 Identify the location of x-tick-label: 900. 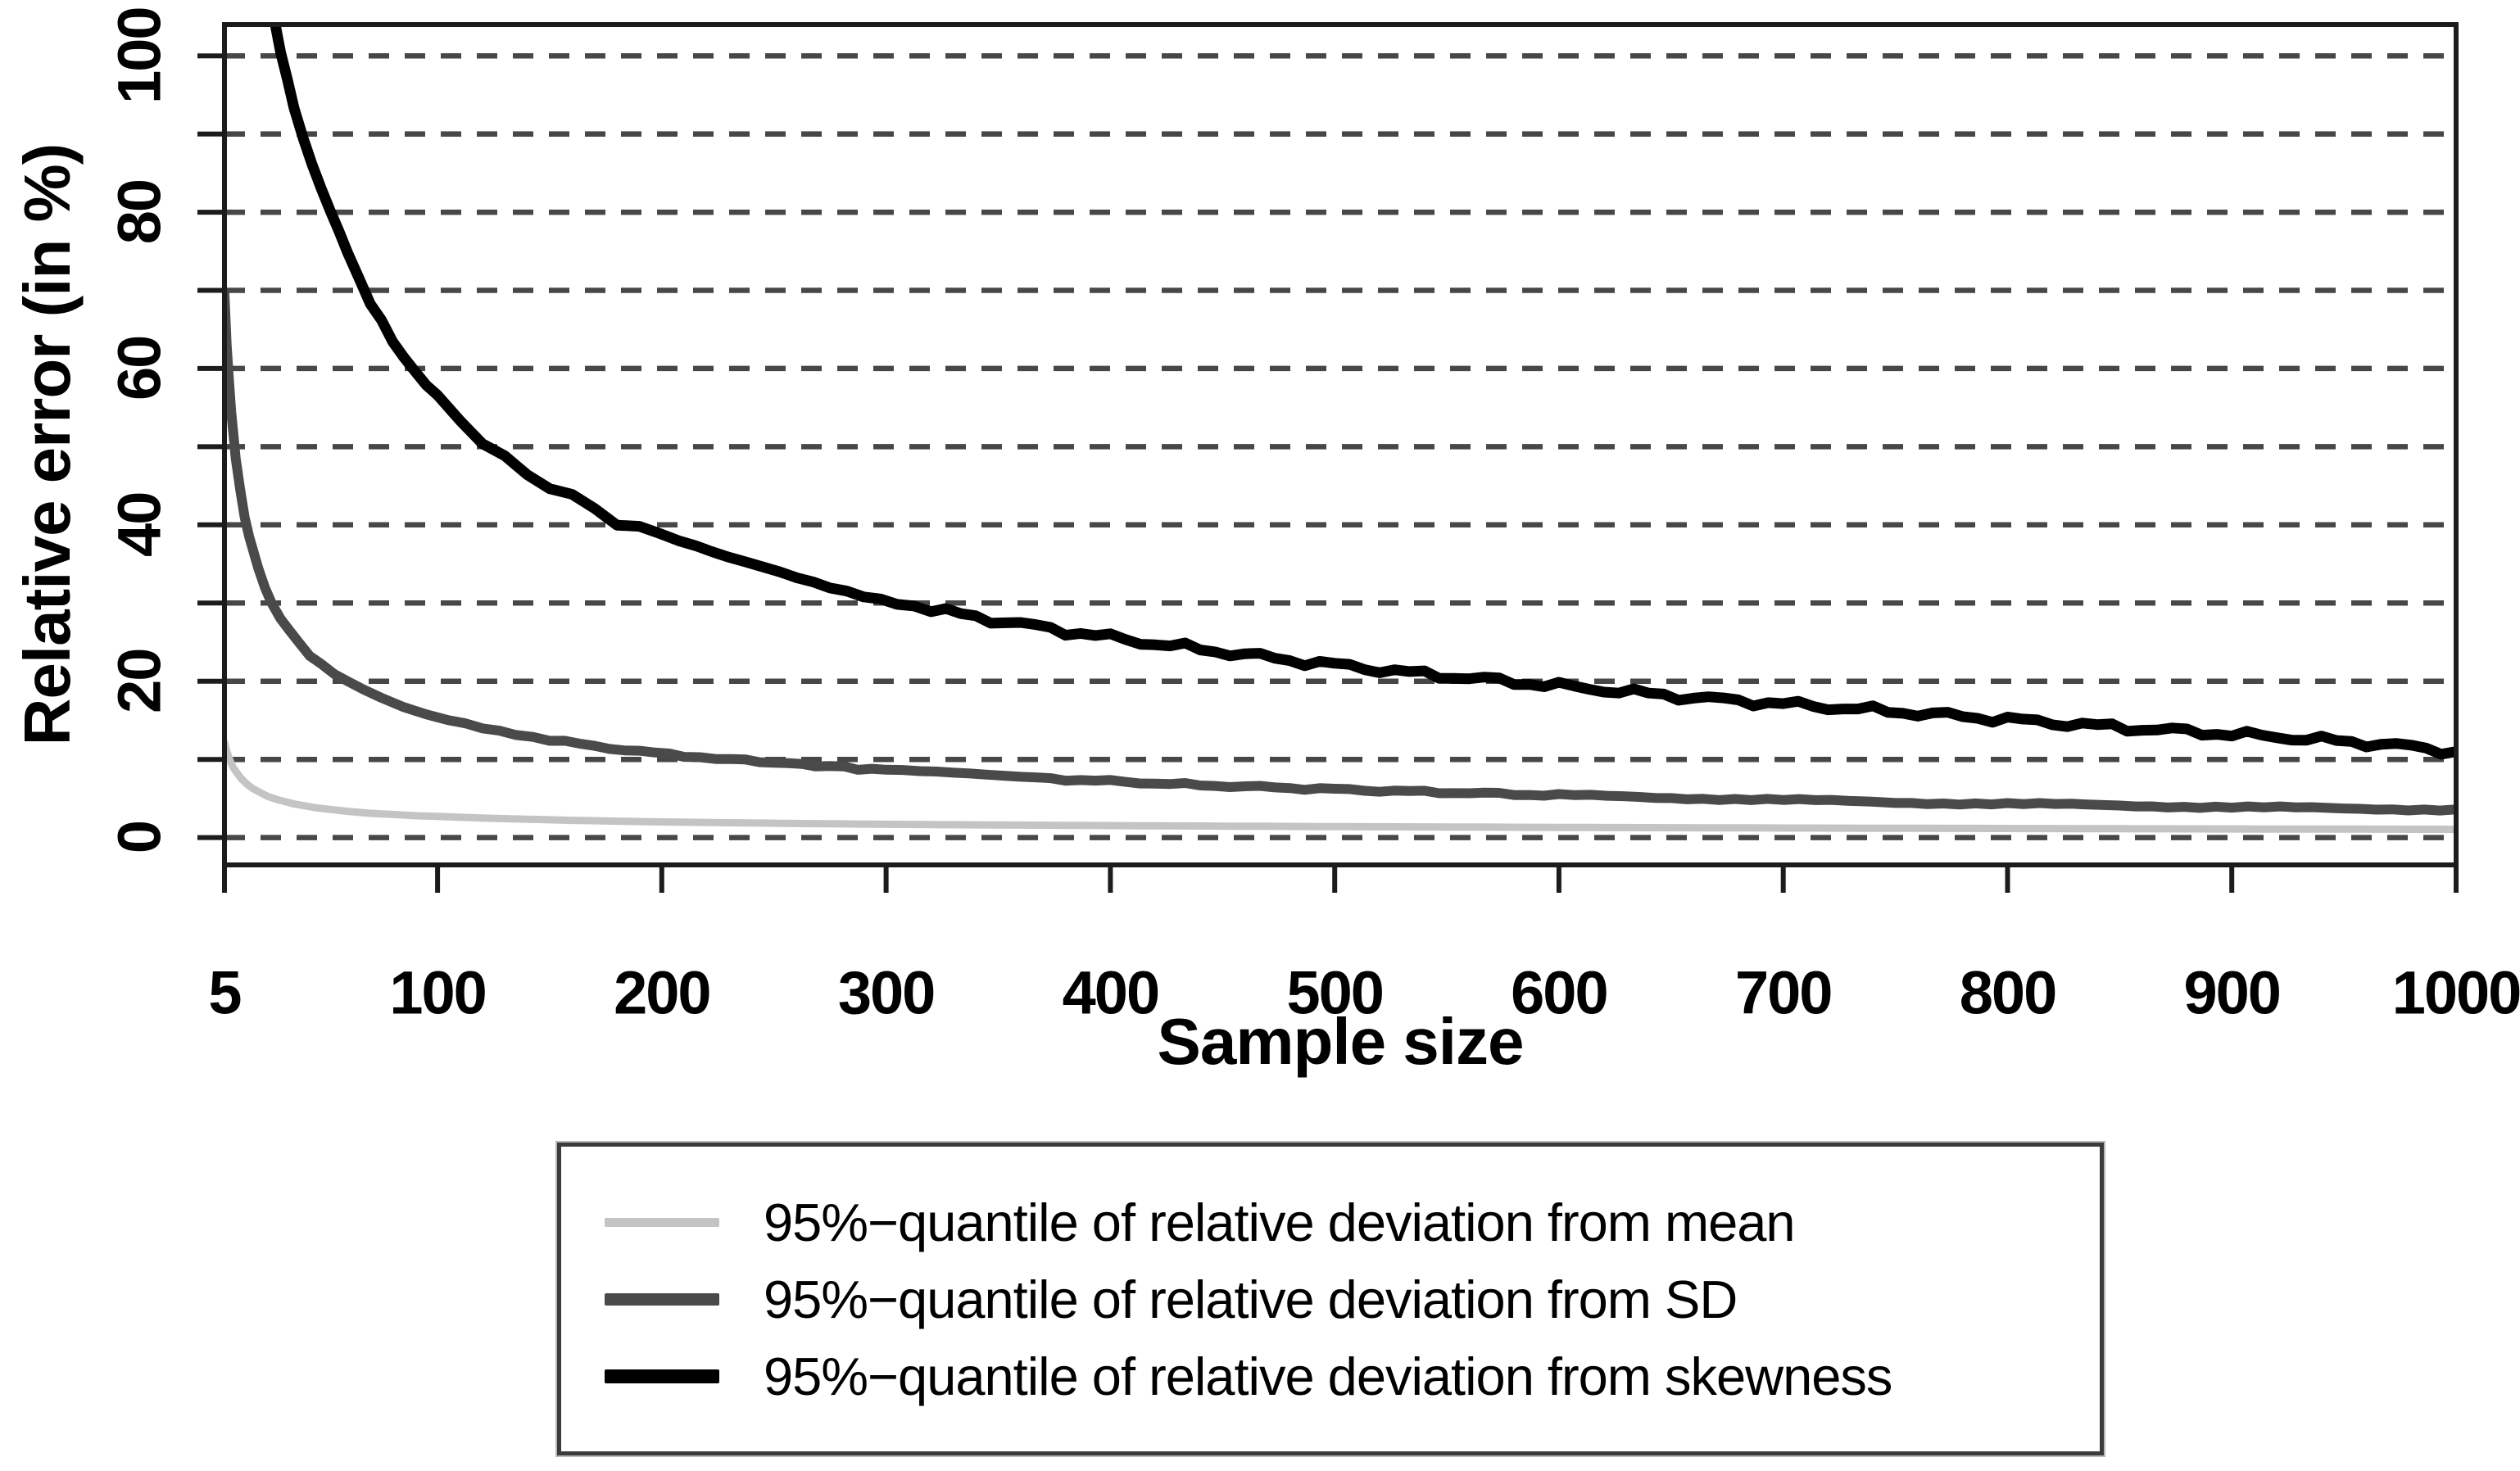
(2231, 993).